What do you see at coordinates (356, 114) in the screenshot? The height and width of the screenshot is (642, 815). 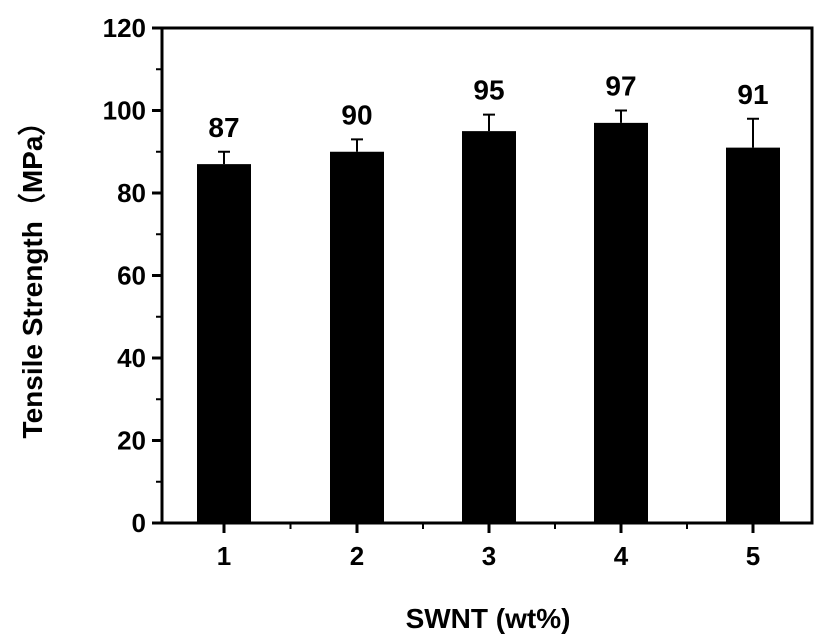 I see `bar-value-label: 90` at bounding box center [356, 114].